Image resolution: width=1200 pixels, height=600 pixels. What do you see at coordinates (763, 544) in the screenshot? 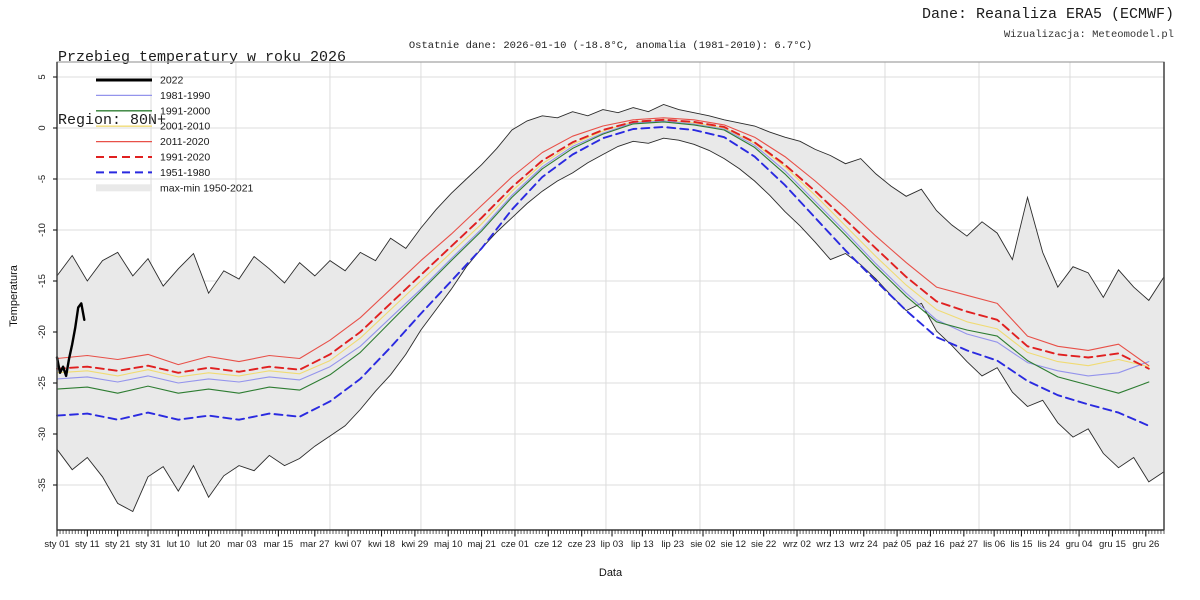
I see `x-tick-label: sie 22` at bounding box center [763, 544].